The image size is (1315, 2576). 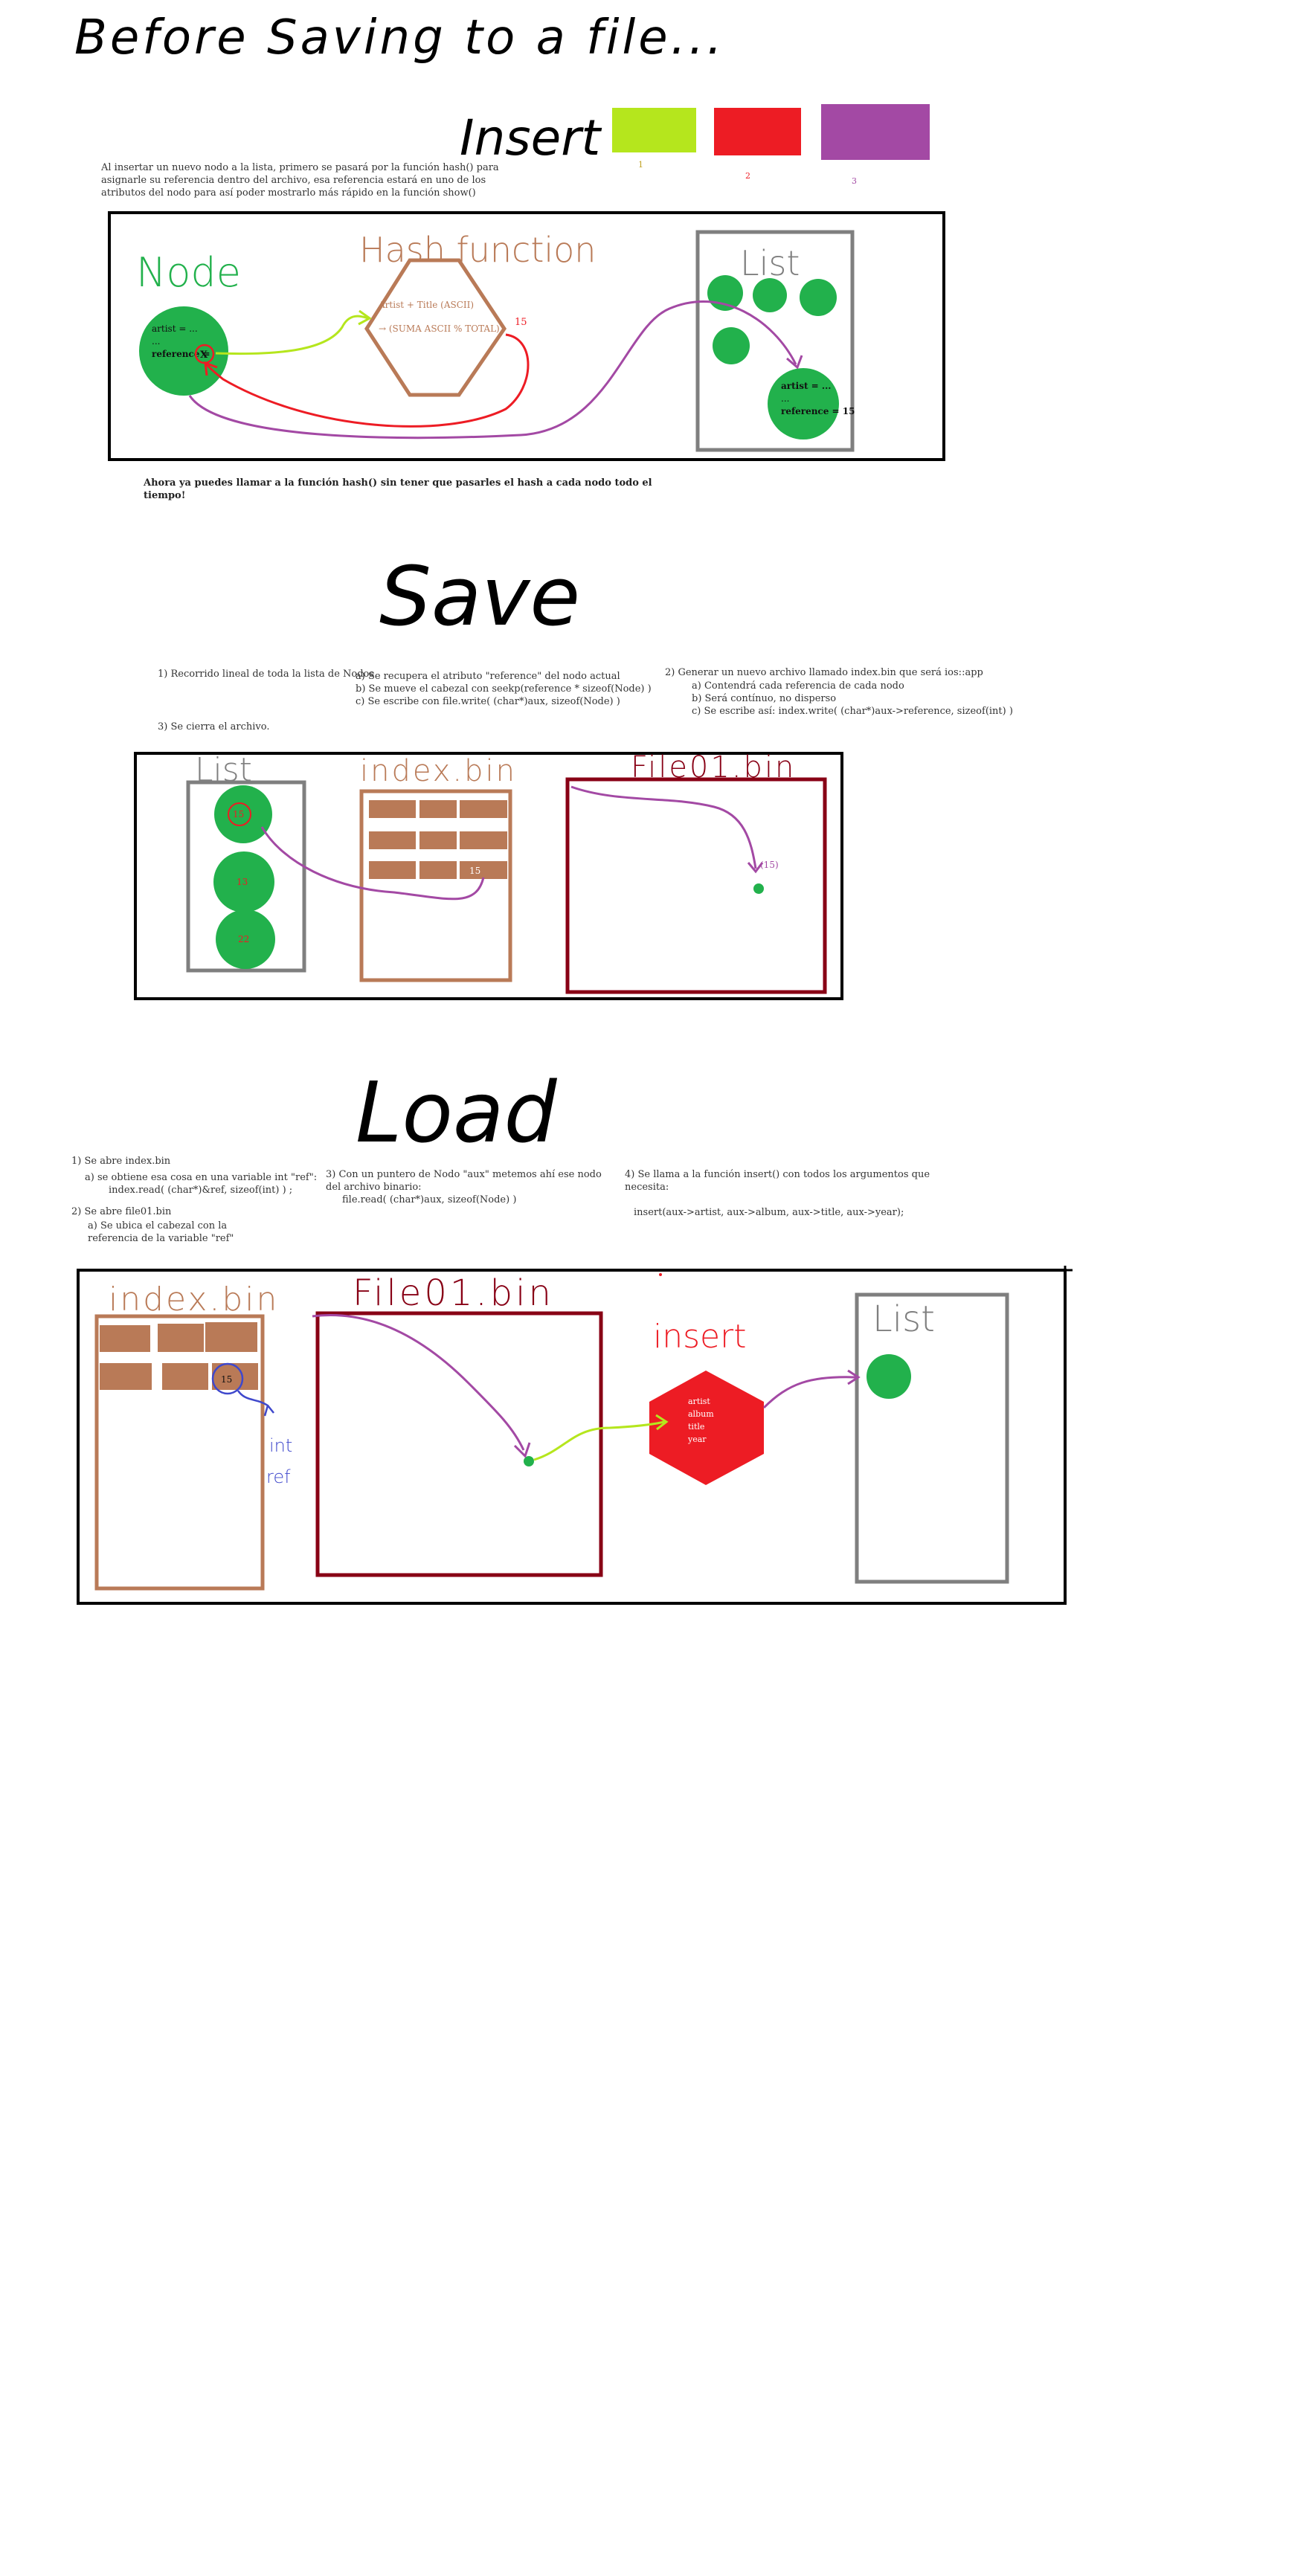 I want to click on load-index-label: index.bin, so click(x=194, y=1299).